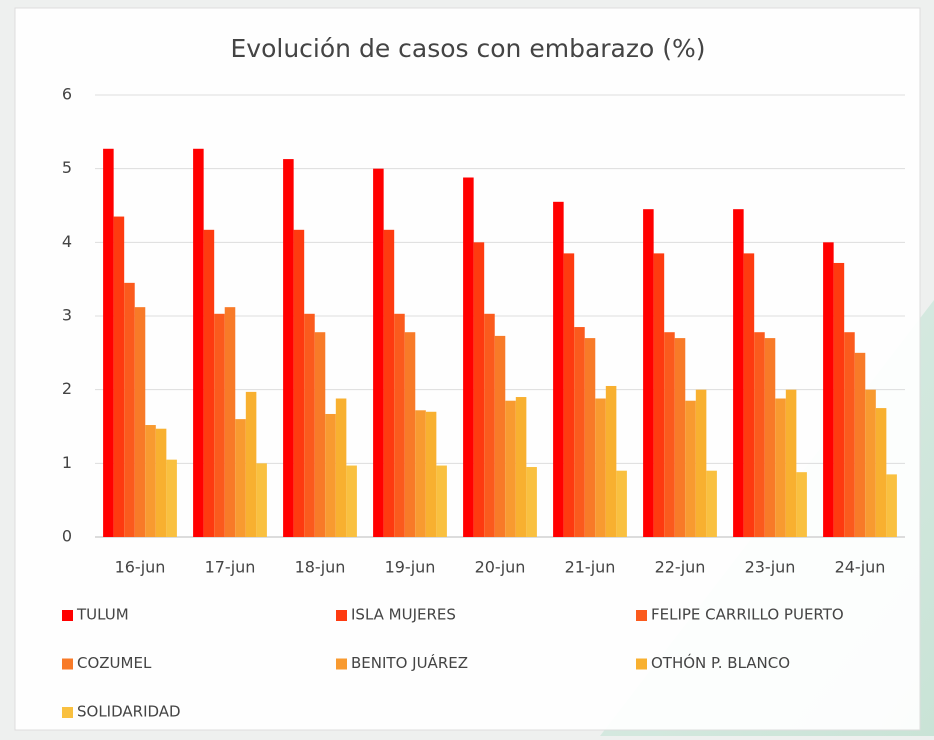 Image resolution: width=934 pixels, height=740 pixels. I want to click on x-tick-label: 24-jun, so click(860, 567).